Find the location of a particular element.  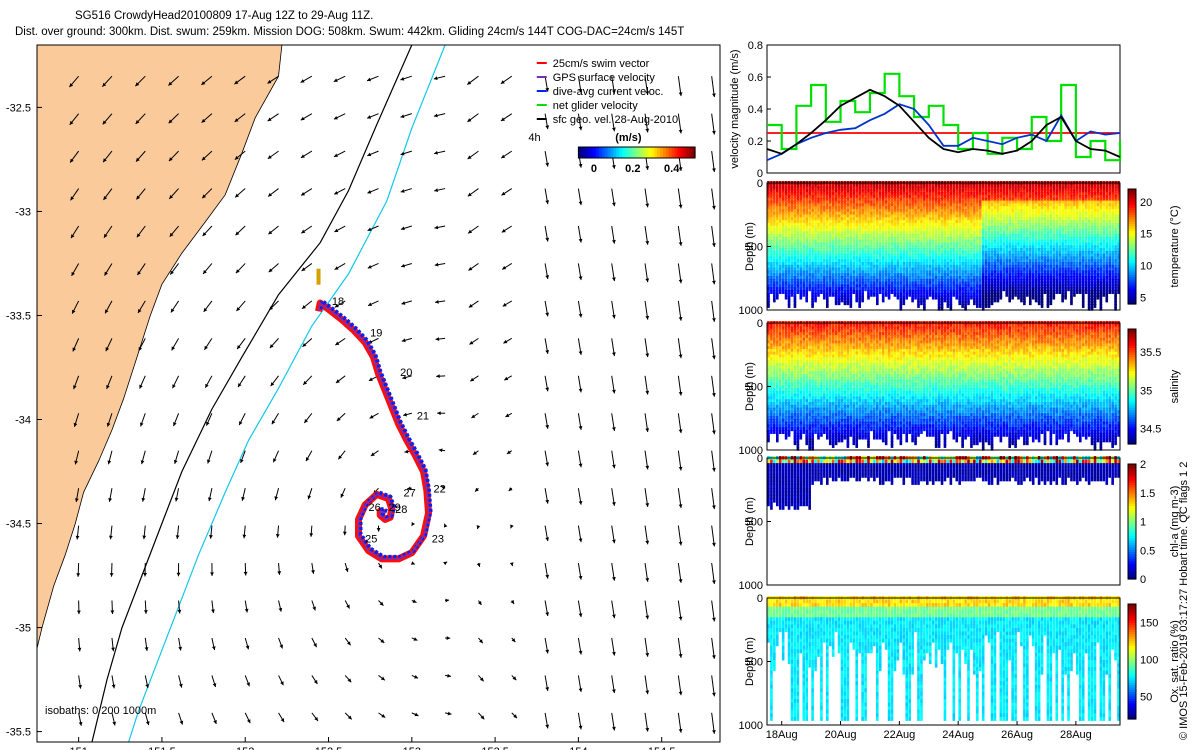

map-colorbar-cell is located at coordinates (632, 152).